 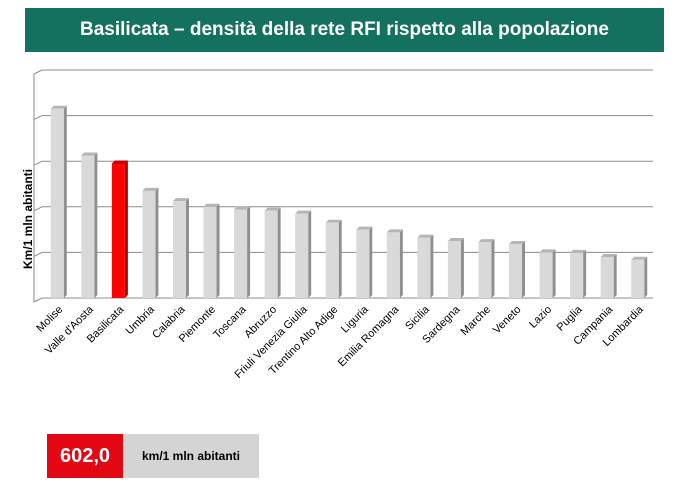 I want to click on x-tick-label: Sicilia, so click(x=417, y=317).